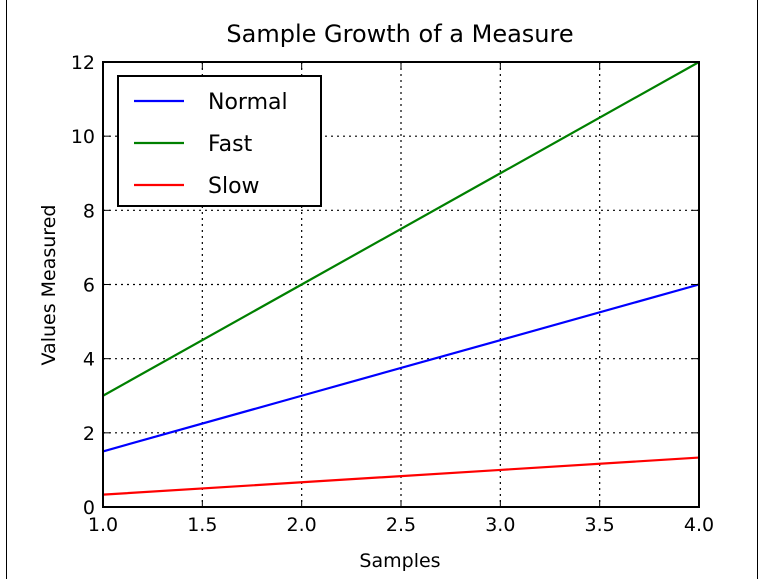  I want to click on legend-label-fast: Fast, so click(230, 144).